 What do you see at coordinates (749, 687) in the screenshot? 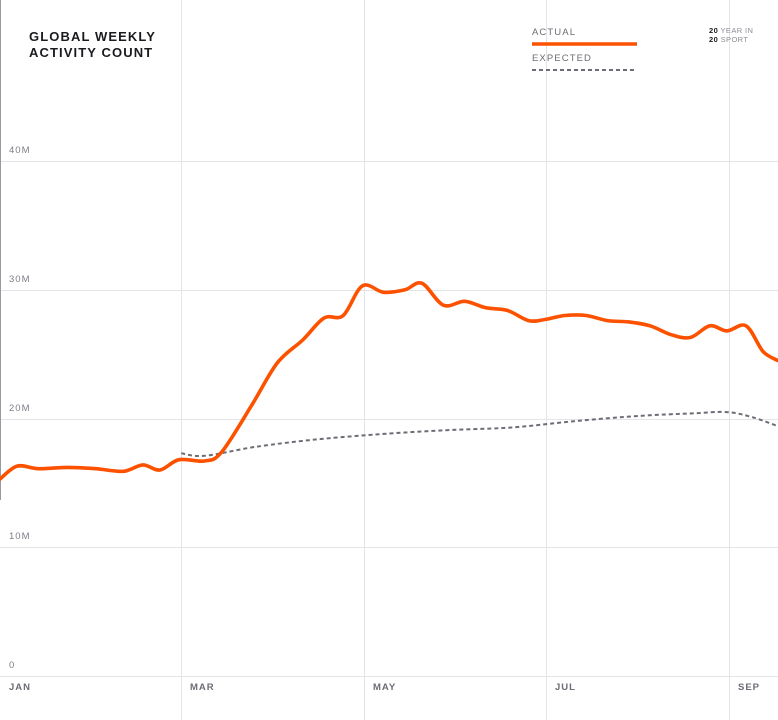
I see `x-tick-label-sep: SEP` at bounding box center [749, 687].